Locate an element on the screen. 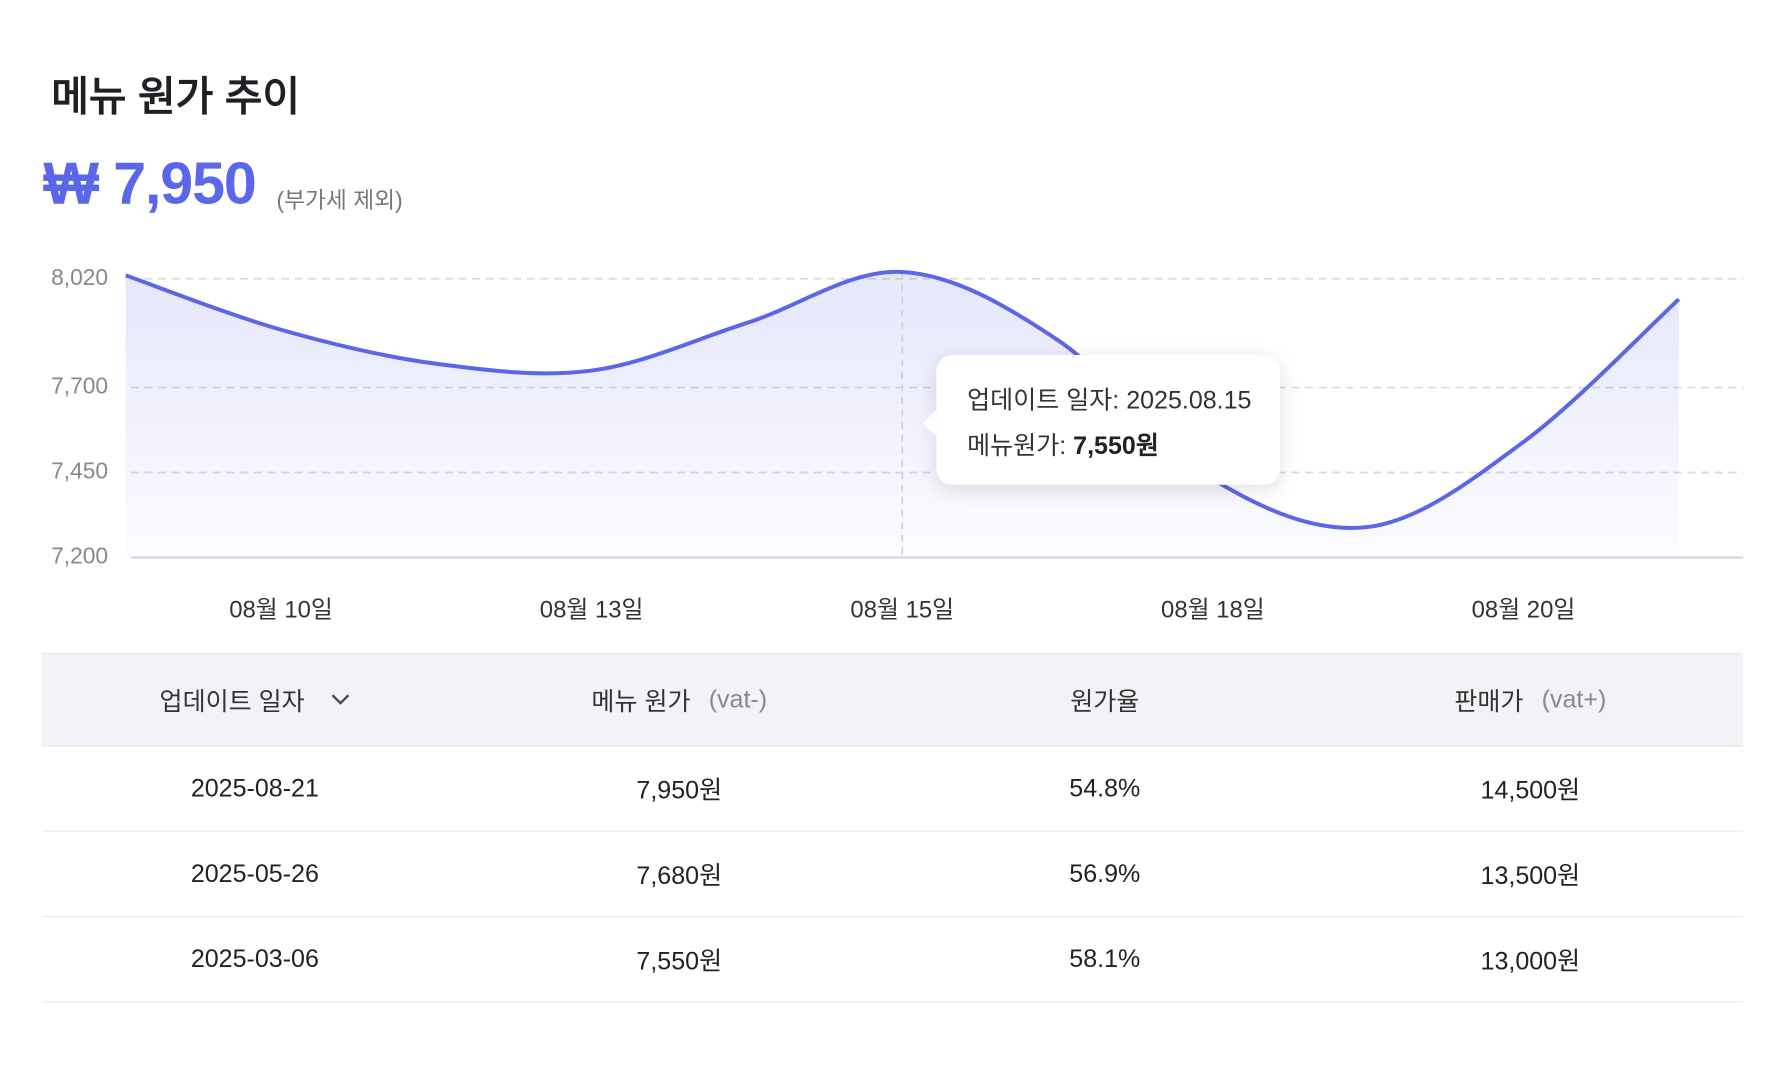  header-note: (vat-) is located at coordinates (738, 699).